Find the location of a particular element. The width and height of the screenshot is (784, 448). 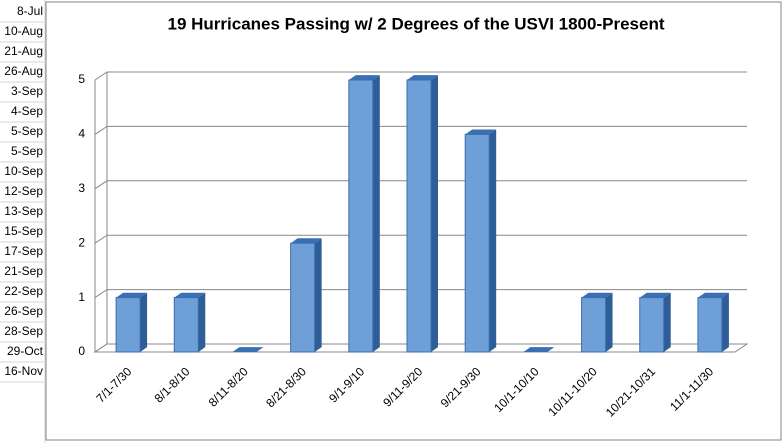

y-tick-label: 4 is located at coordinates (81, 134).